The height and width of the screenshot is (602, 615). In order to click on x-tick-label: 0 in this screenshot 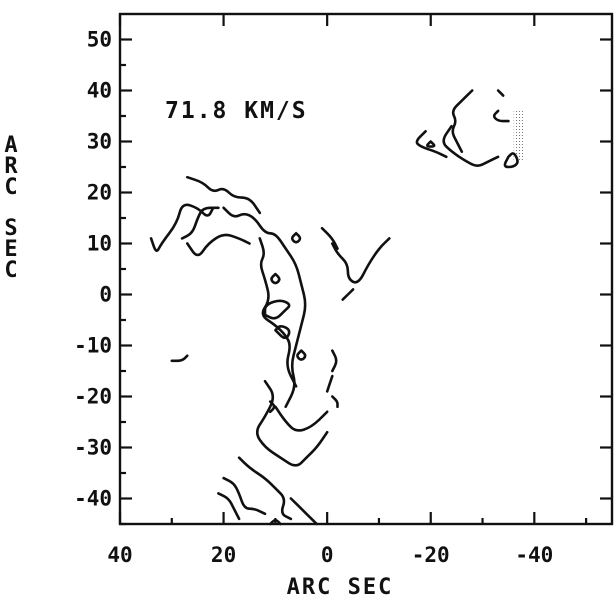, I will do `click(327, 555)`.